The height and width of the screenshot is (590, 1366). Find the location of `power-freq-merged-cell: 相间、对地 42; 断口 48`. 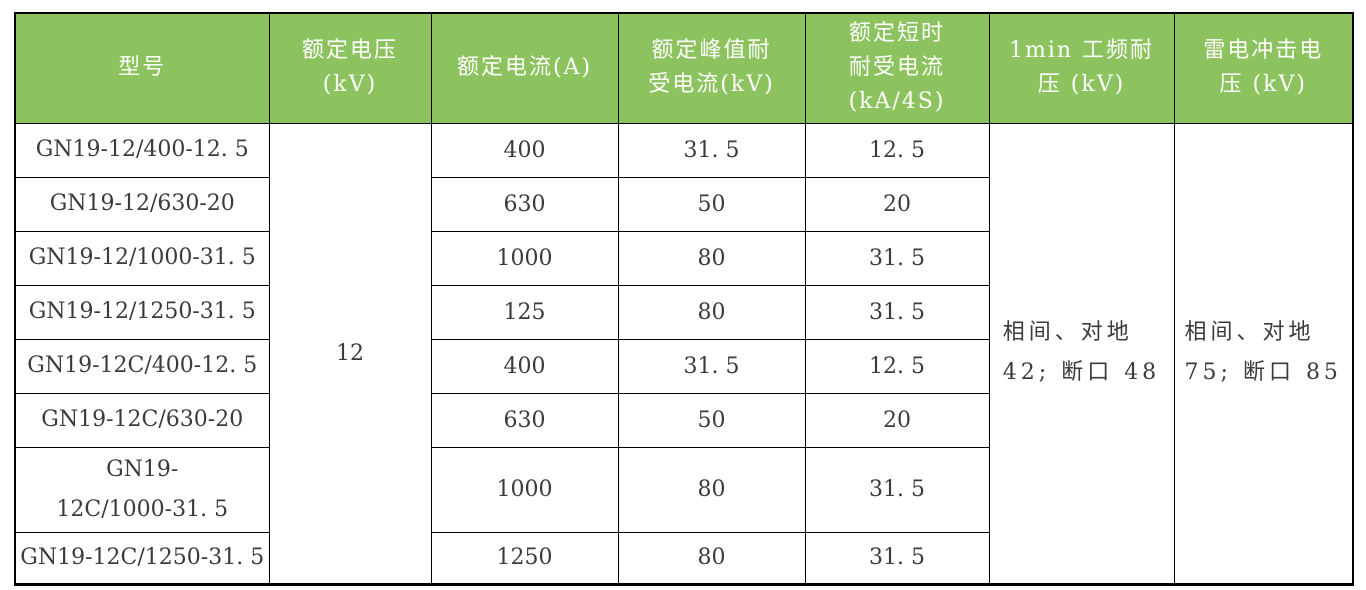

power-freq-merged-cell: 相间、对地 42; 断口 48 is located at coordinates (1081, 353).